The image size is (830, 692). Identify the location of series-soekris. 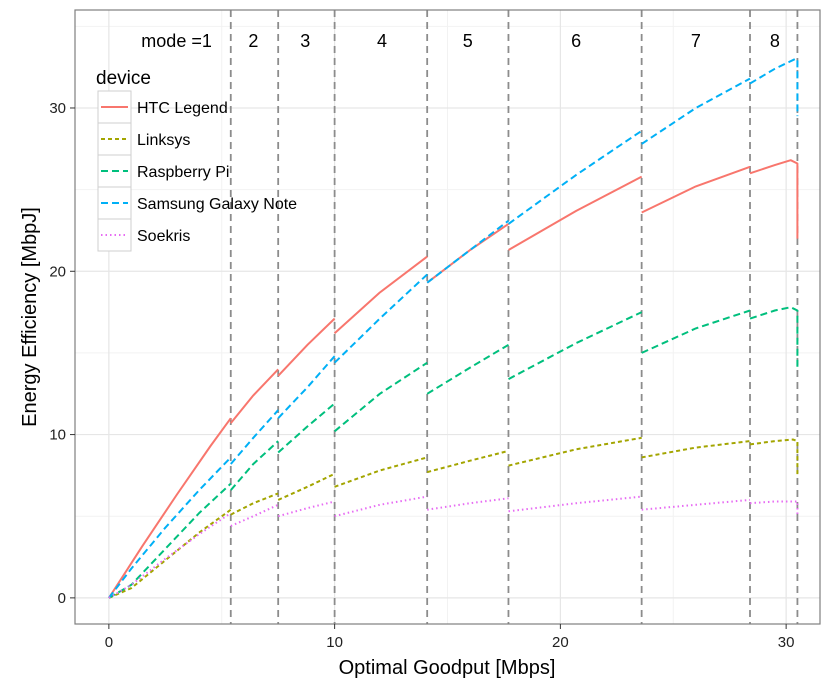
(453, 547).